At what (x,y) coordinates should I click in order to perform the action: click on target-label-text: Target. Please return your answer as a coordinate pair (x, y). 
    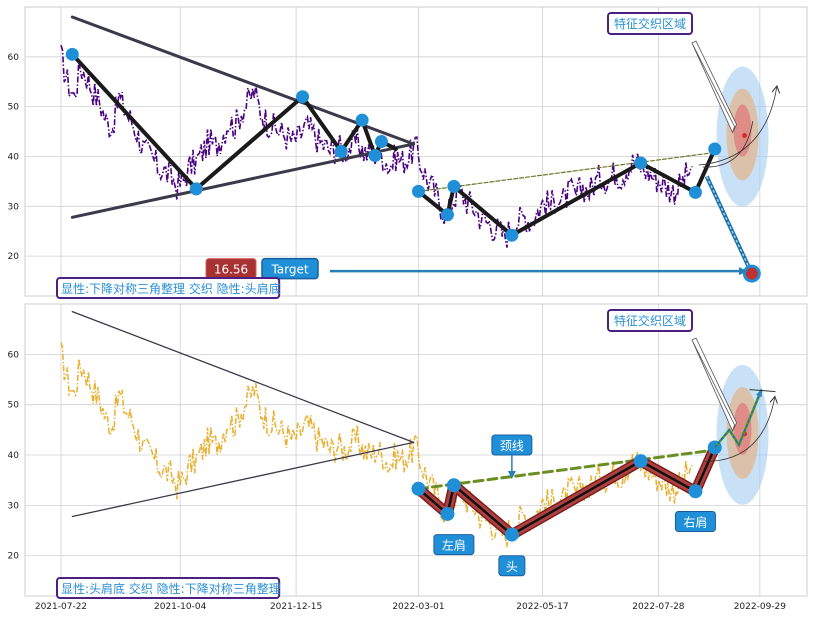
    Looking at the image, I should click on (289, 270).